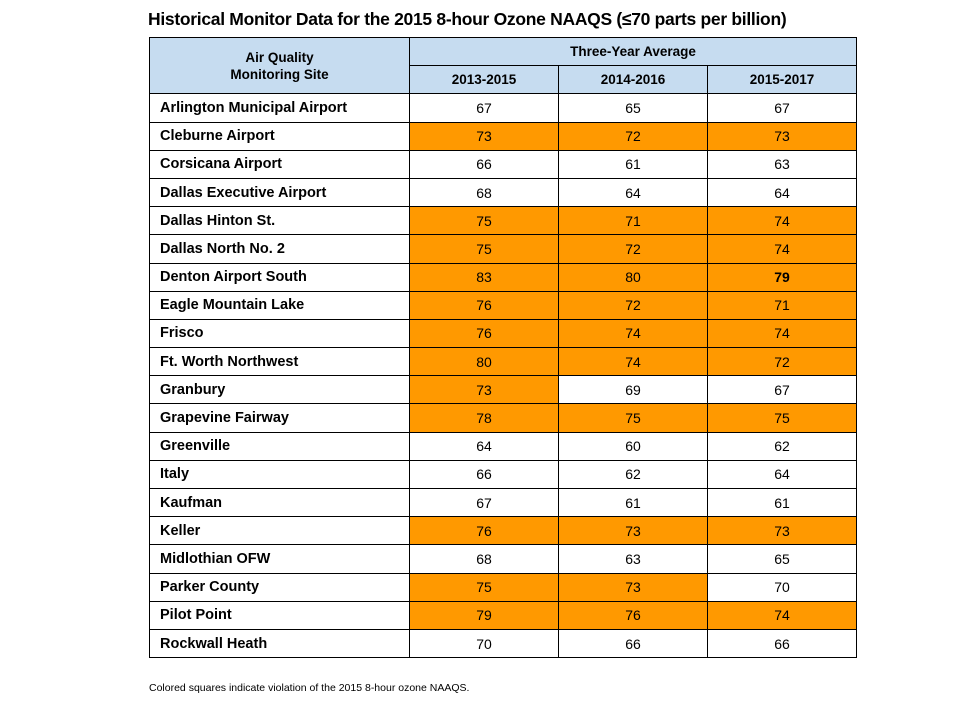 Image resolution: width=960 pixels, height=720 pixels. I want to click on value-cell: 83, so click(484, 277).